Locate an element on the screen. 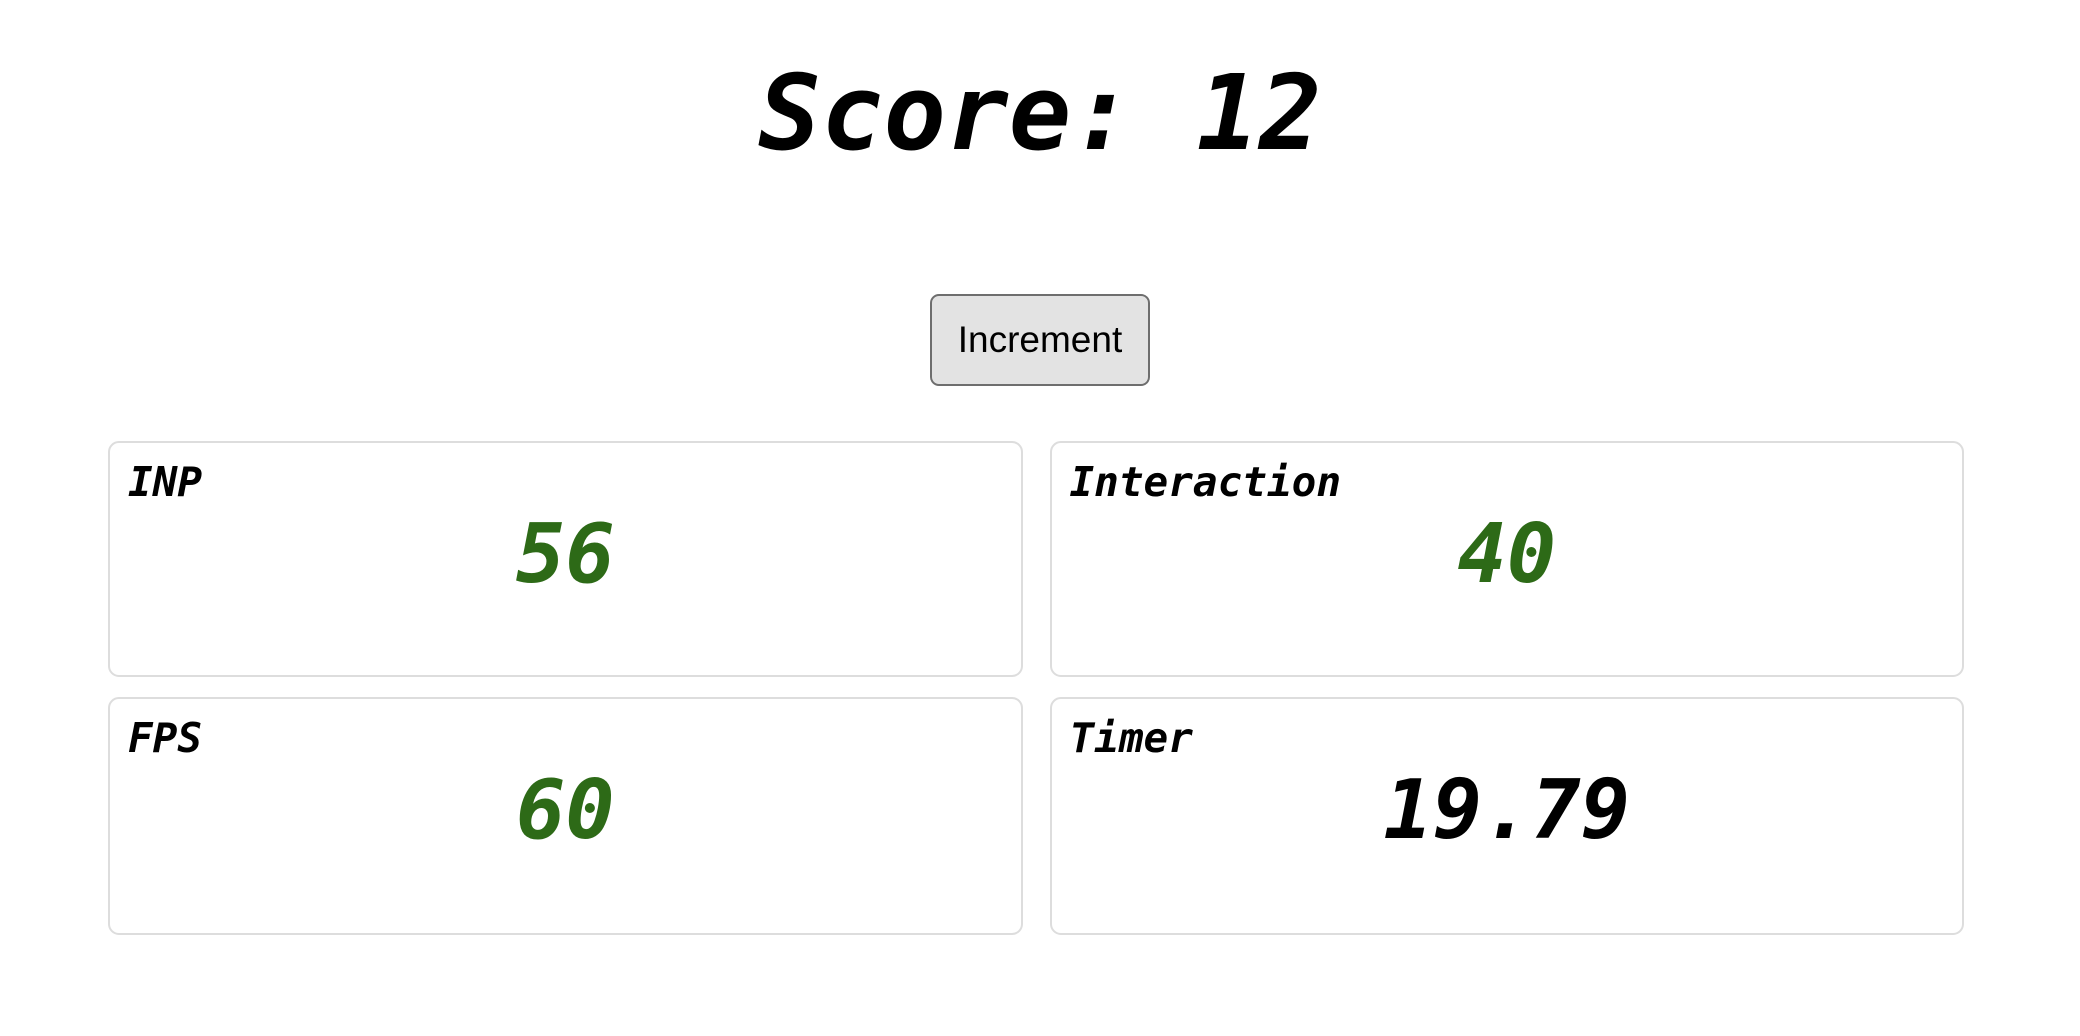 The width and height of the screenshot is (2080, 1036). metric-label: FPS is located at coordinates (165, 738).